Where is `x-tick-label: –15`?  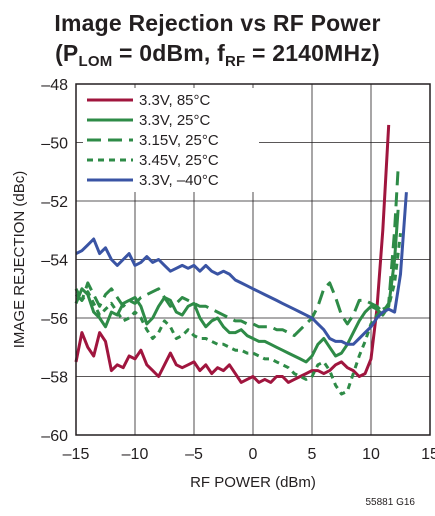
x-tick-label: –15 is located at coordinates (76, 454).